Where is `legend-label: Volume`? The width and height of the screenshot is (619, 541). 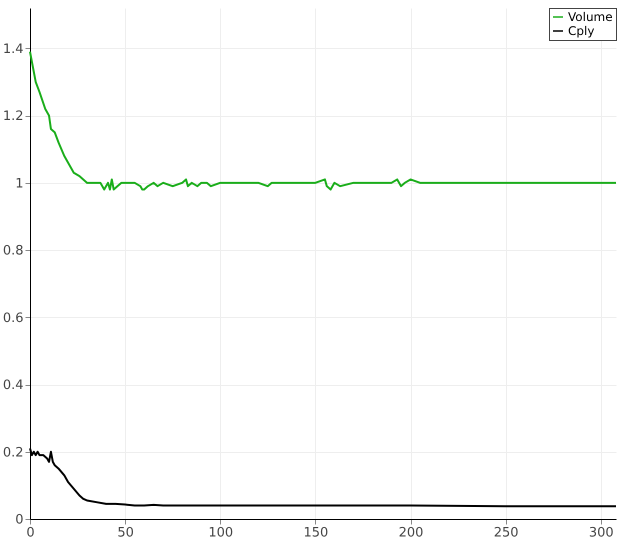
legend-label: Volume is located at coordinates (590, 17).